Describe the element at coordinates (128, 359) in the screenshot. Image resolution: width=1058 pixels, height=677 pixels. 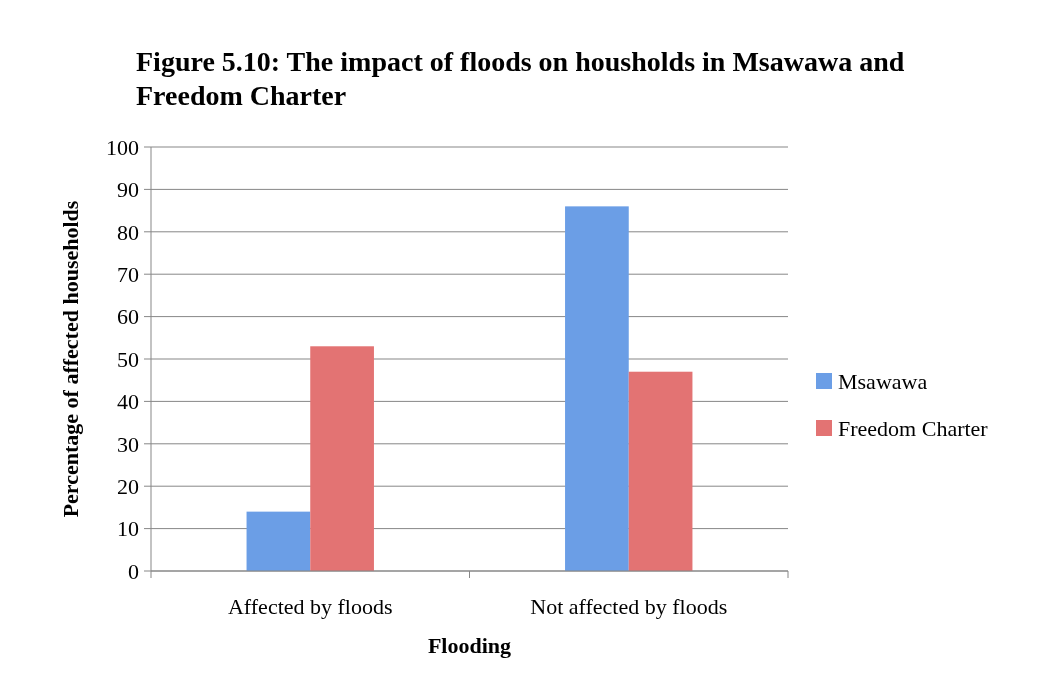
I see `y-tick-label: 50` at that location.